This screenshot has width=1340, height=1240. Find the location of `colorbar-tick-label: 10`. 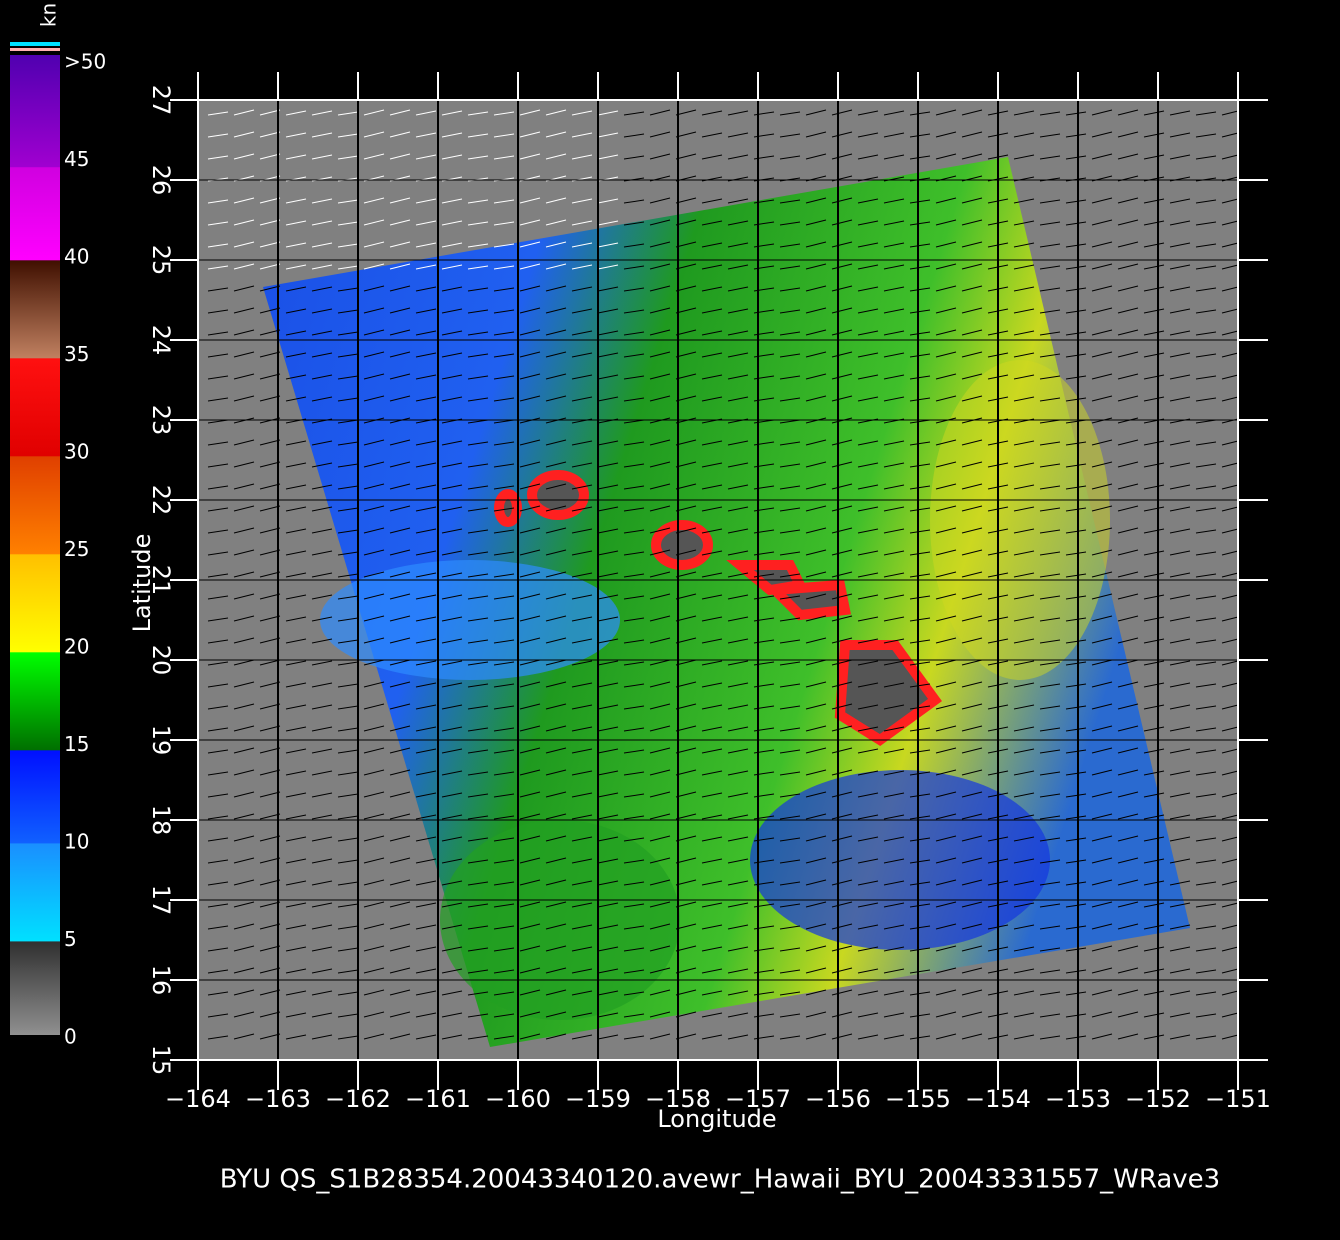

colorbar-tick-label: 10 is located at coordinates (76, 842).